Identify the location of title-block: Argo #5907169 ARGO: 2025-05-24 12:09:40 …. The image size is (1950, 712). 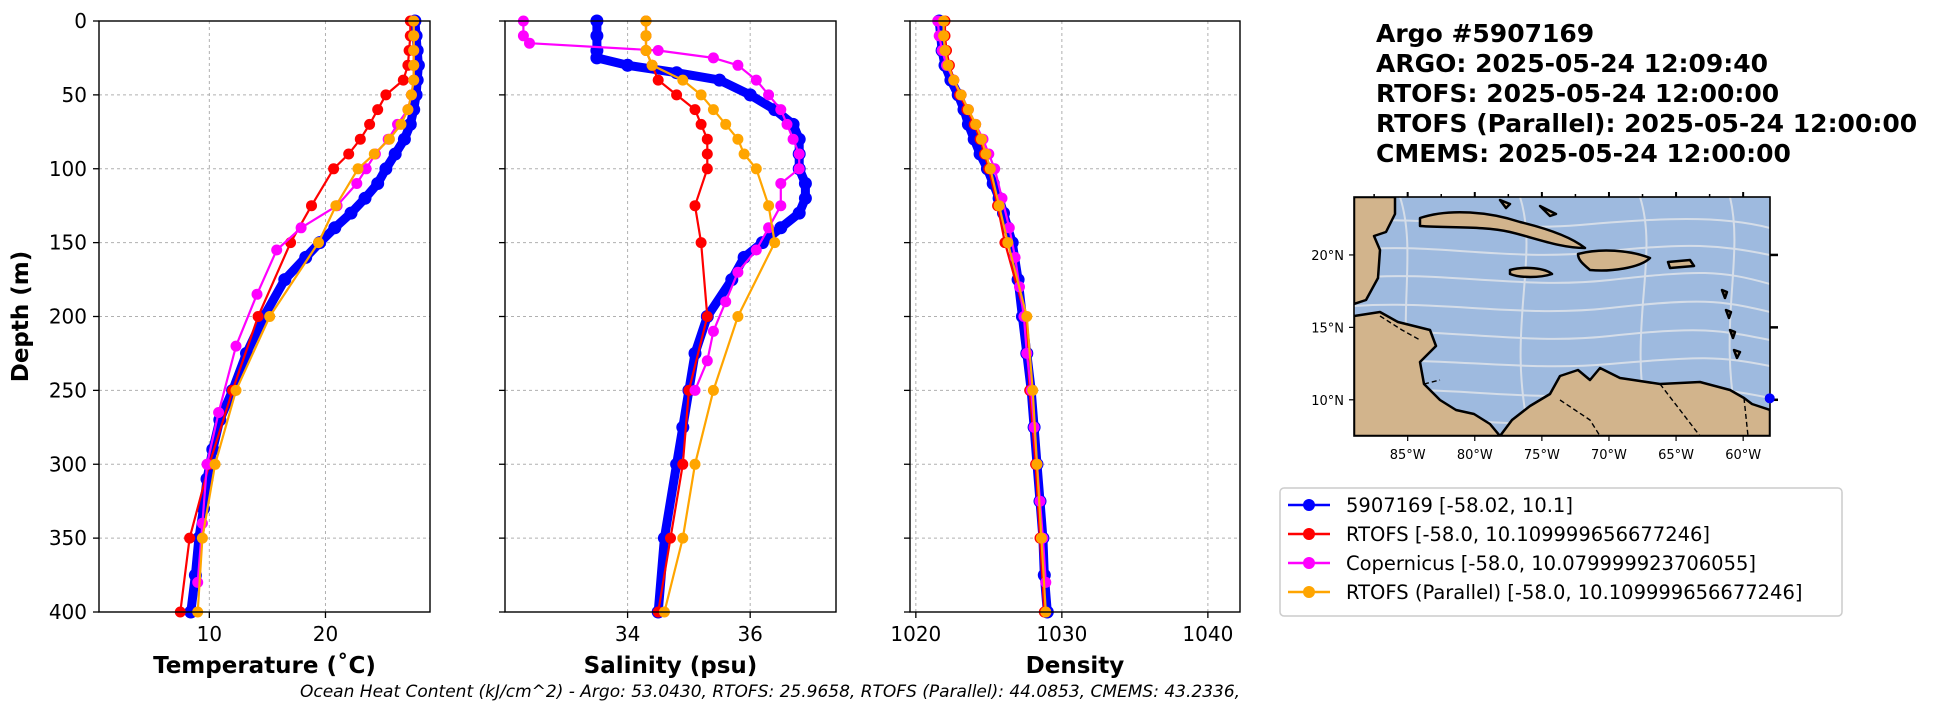
(1646, 93).